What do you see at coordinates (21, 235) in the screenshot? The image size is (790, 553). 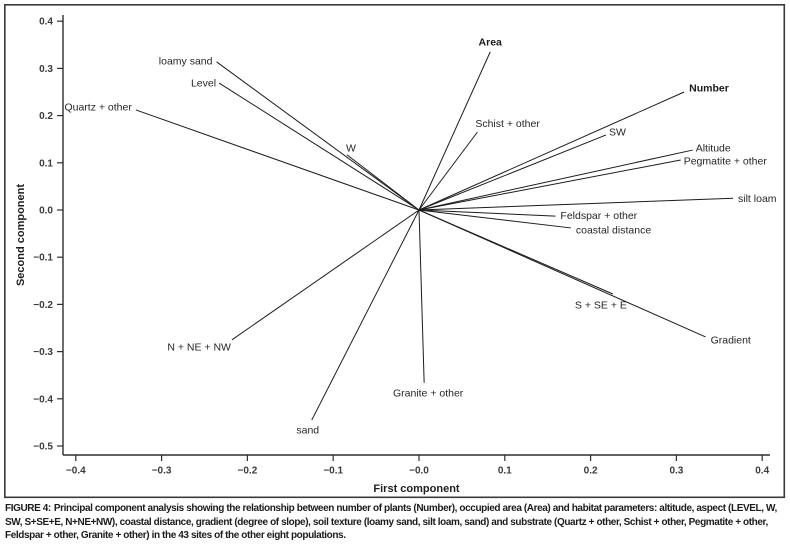 I see `y-axis-title: Second component` at bounding box center [21, 235].